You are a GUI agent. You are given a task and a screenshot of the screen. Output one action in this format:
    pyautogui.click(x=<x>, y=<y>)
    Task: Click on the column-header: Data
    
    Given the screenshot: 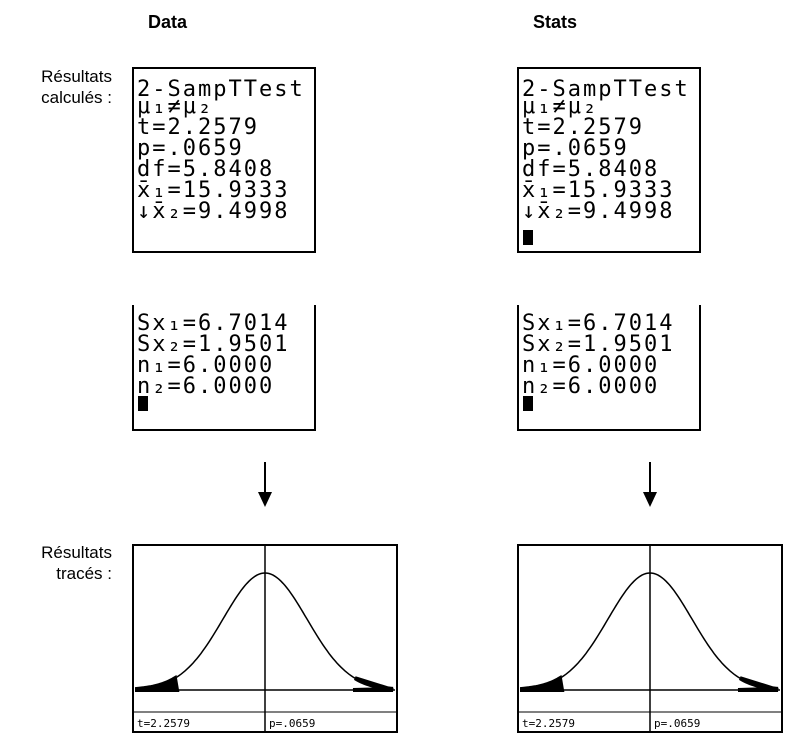 What is the action you would take?
    pyautogui.click(x=168, y=22)
    